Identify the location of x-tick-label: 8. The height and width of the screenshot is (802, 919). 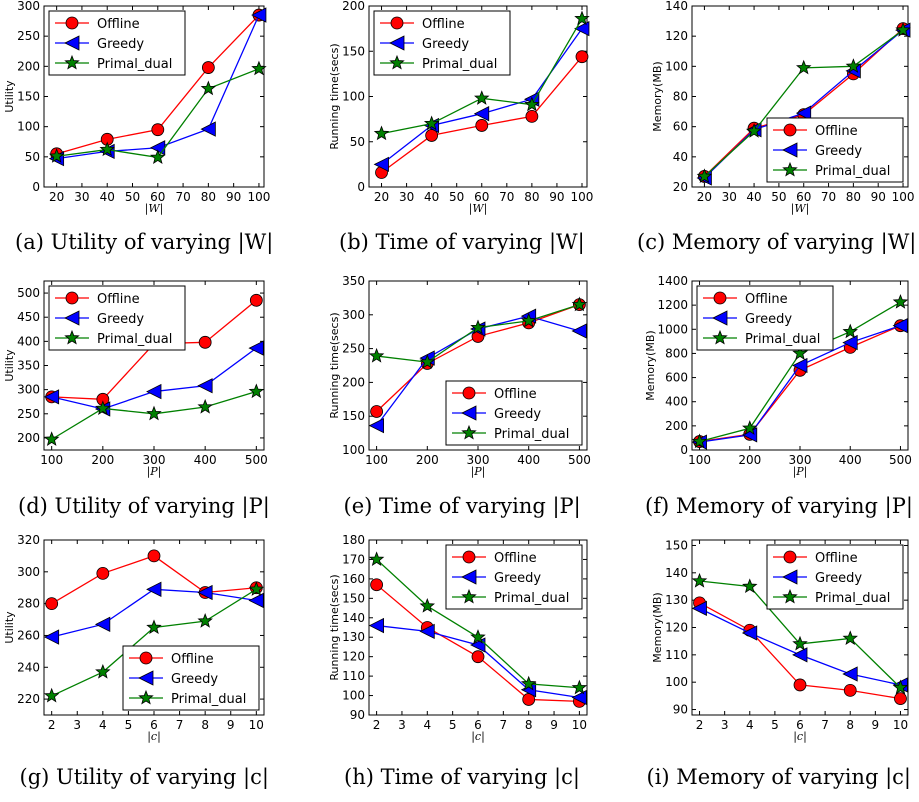
(850, 725).